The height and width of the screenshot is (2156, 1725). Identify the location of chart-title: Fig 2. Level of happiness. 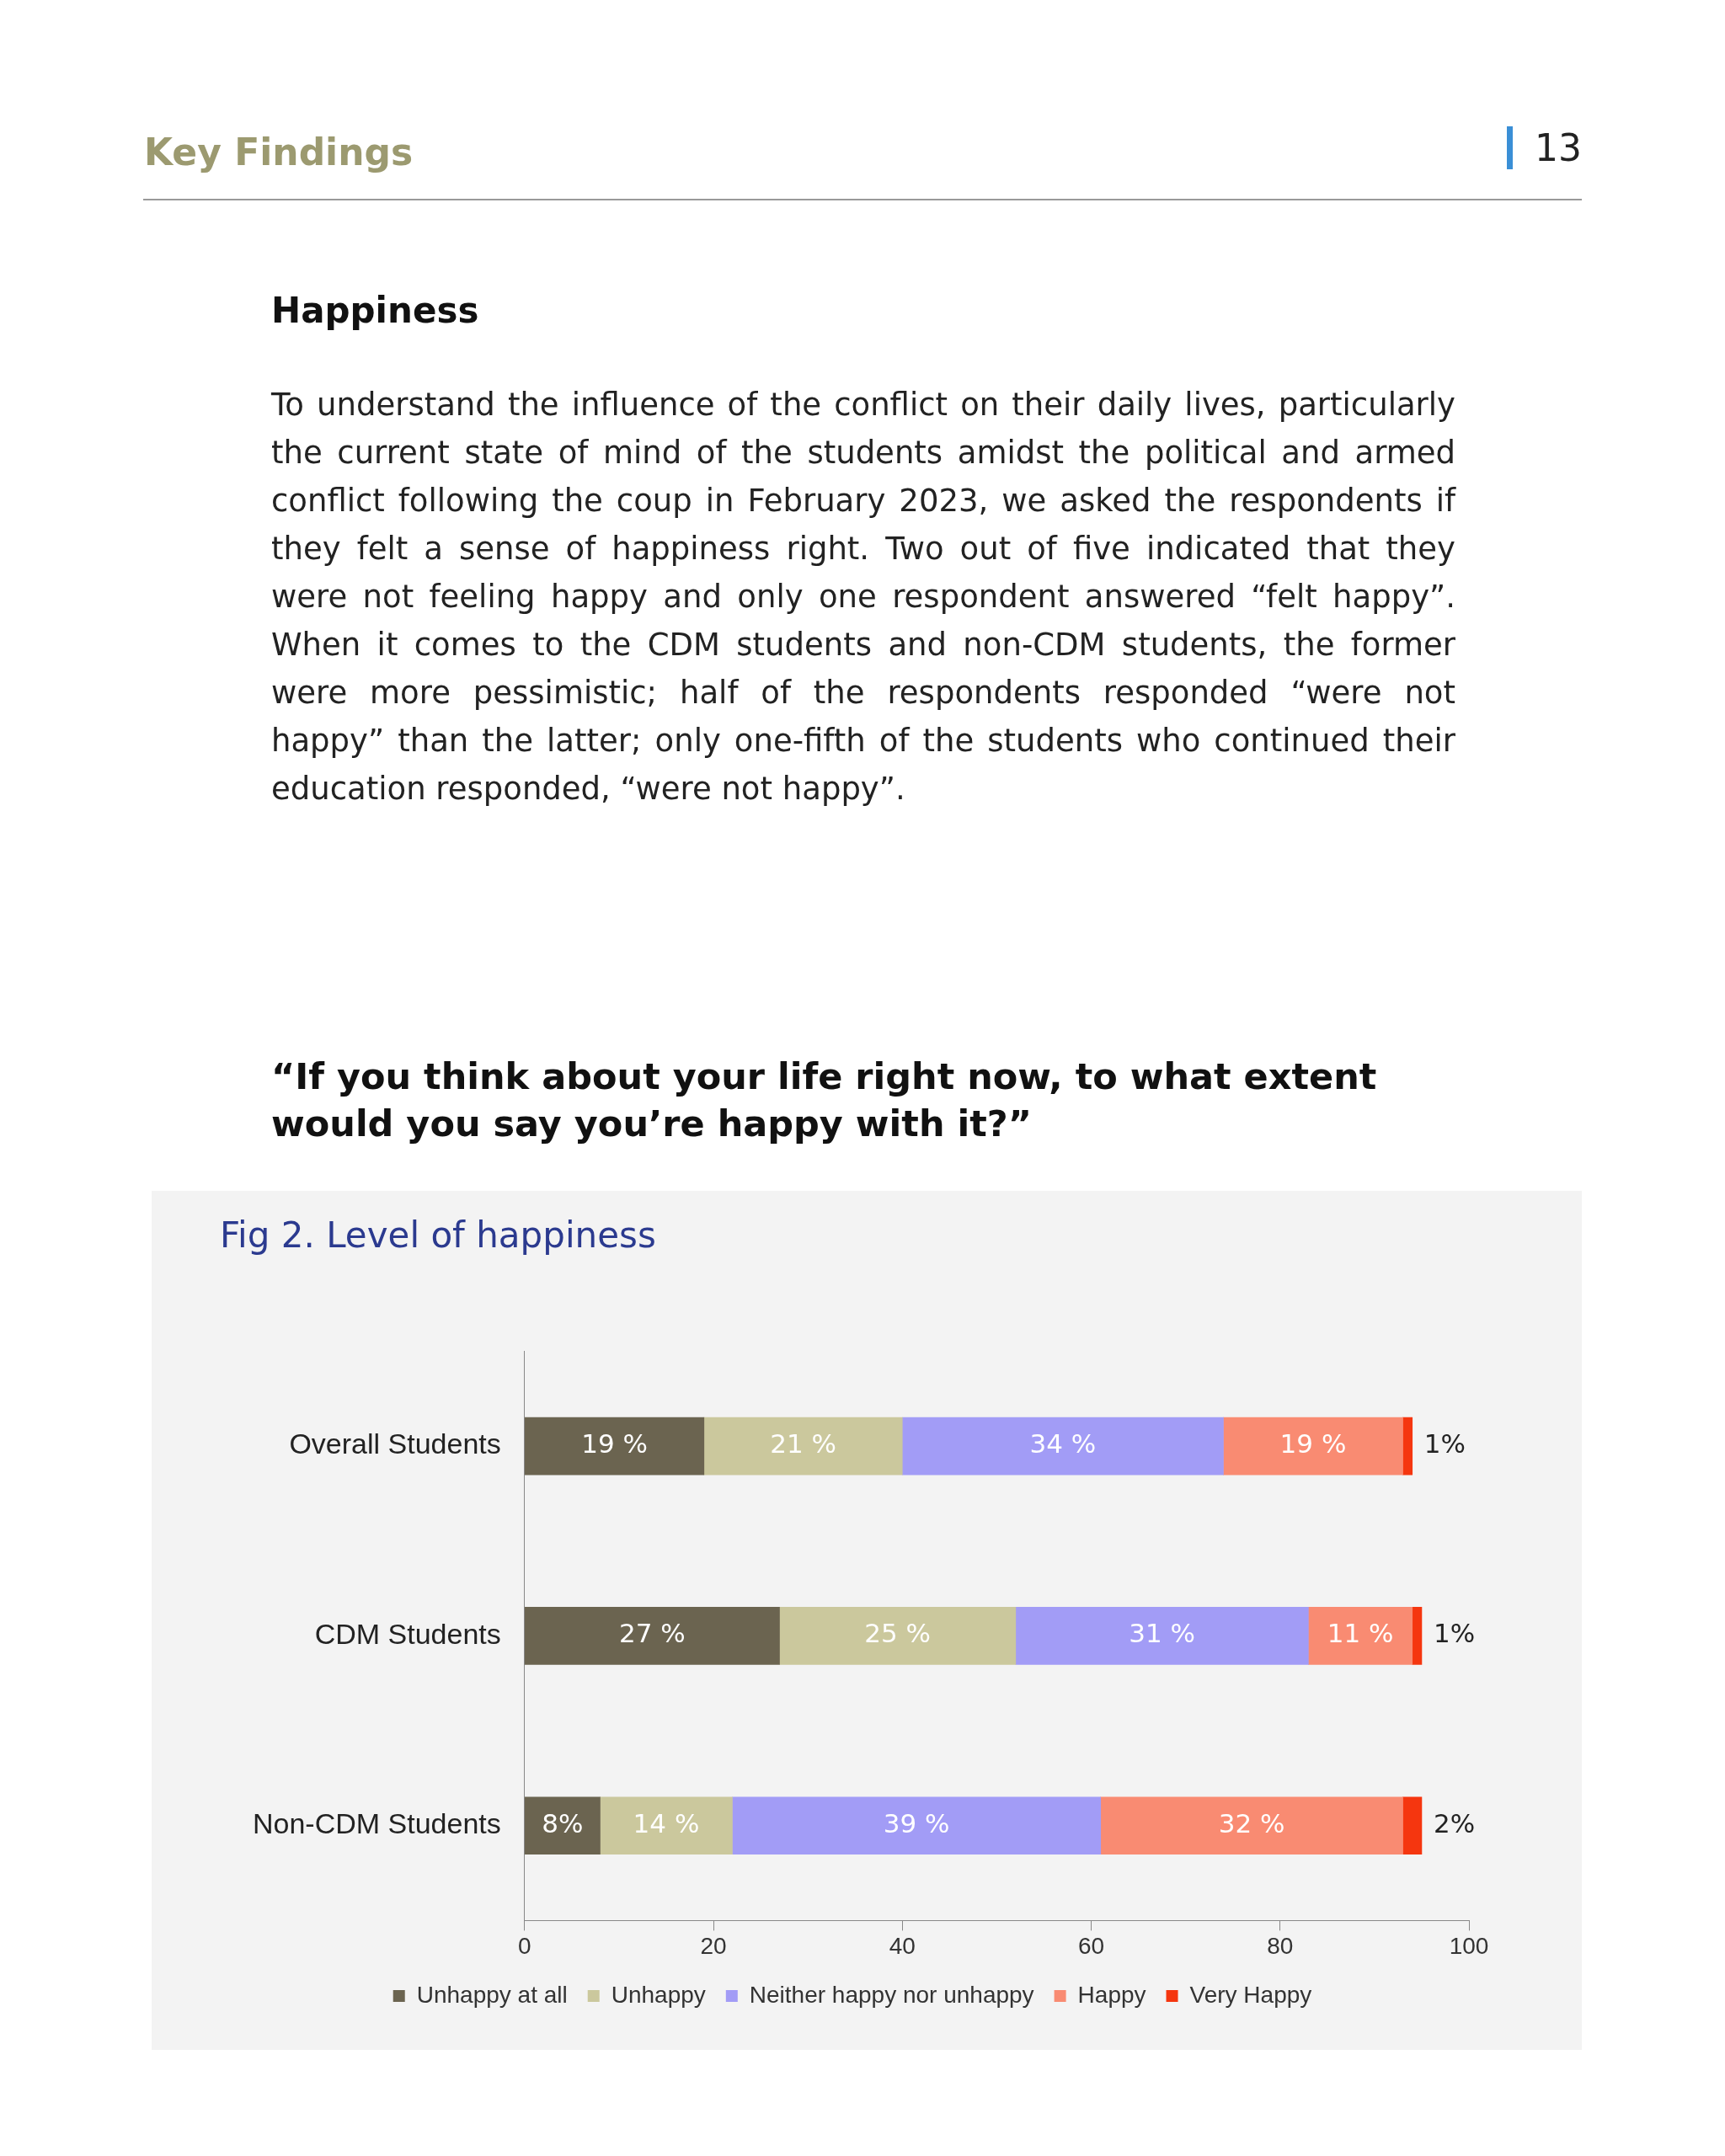
(438, 1235).